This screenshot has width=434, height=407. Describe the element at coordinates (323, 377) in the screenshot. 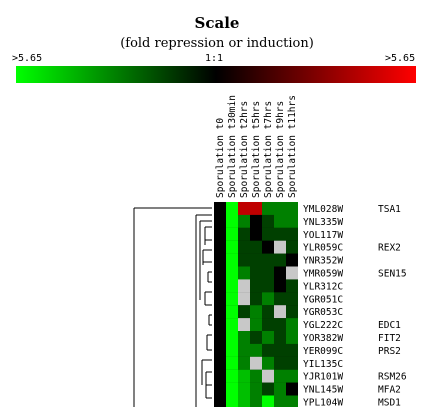

I see `row-orf-label: YJR101W` at that location.